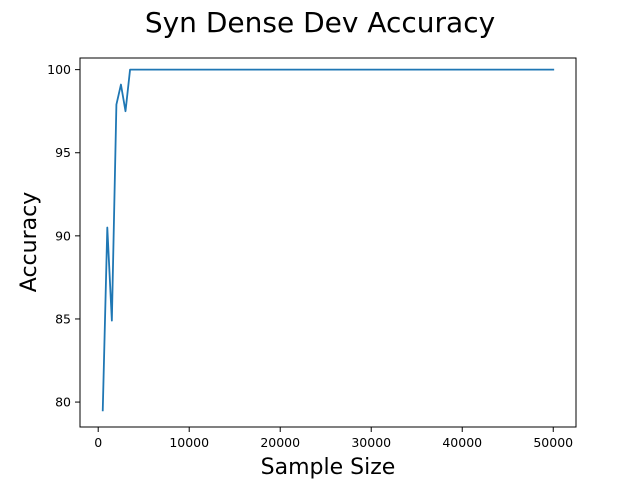 This screenshot has height=480, width=640. I want to click on y-tick-label: 100, so click(59, 69).